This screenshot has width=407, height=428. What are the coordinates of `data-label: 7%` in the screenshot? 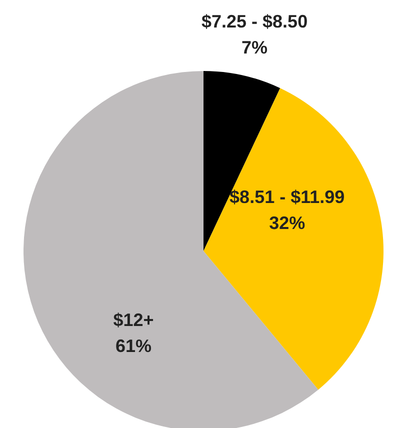 It's located at (255, 48).